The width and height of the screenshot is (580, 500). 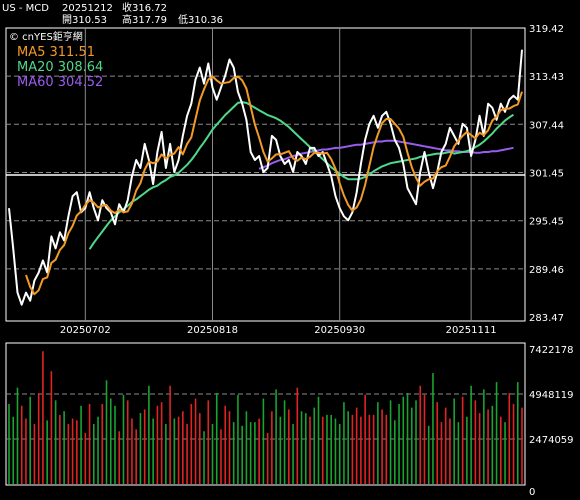 I want to click on volume-y-tick: 4948119, so click(x=551, y=395).